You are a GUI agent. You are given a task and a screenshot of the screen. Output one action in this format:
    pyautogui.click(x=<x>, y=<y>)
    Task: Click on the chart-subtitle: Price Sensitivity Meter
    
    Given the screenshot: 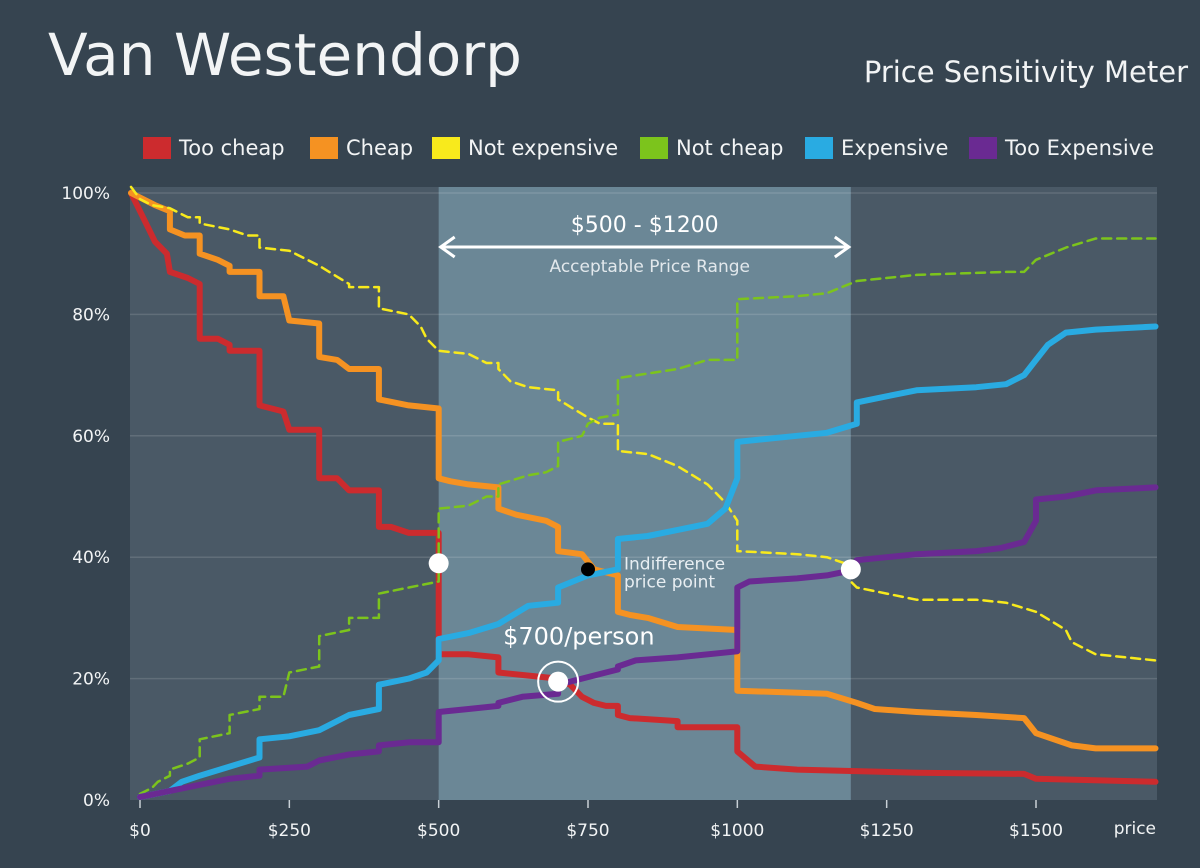 What is the action you would take?
    pyautogui.click(x=1026, y=72)
    